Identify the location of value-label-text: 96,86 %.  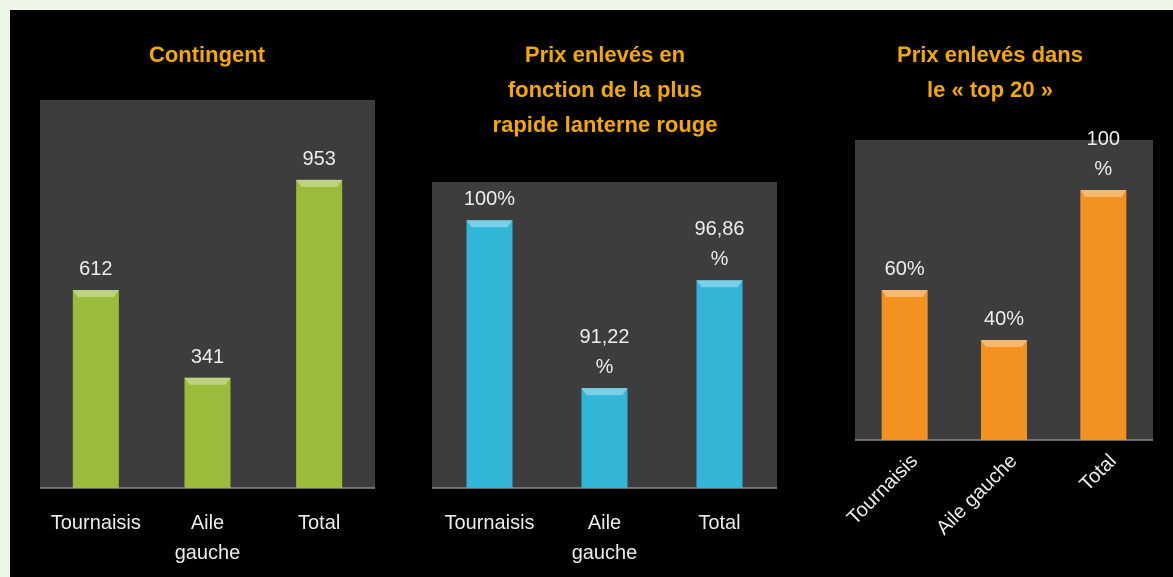
(719, 244).